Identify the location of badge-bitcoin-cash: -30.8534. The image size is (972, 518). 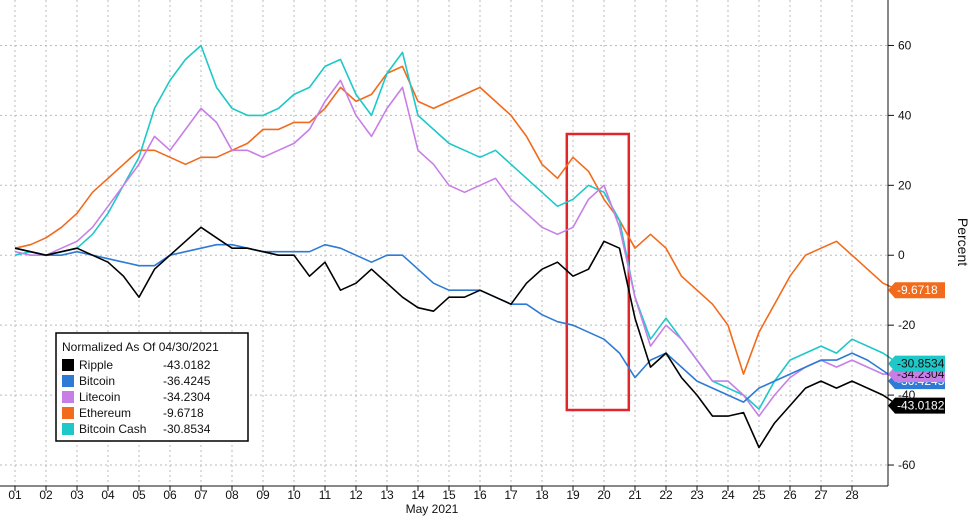
(916, 363).